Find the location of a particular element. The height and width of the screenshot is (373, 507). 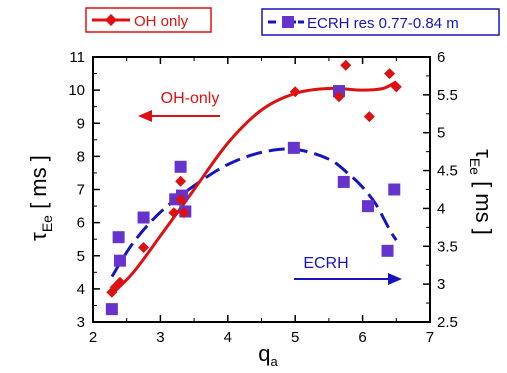

x-tick-label: 5 is located at coordinates (295, 337).